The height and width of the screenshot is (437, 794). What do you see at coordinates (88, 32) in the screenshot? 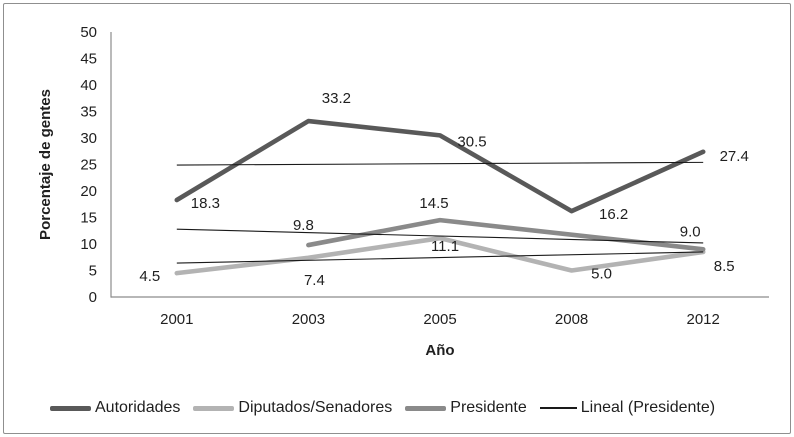
I see `y-tick-label: 50` at bounding box center [88, 32].